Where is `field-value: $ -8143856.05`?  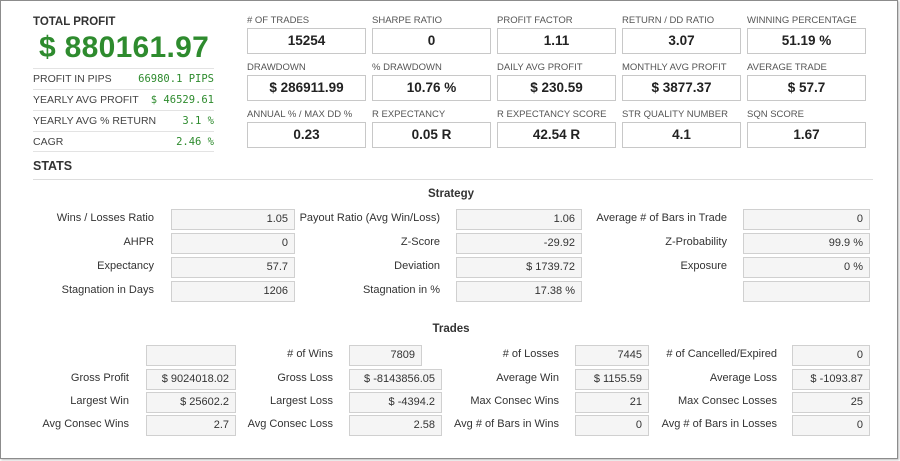
field-value: $ -8143856.05 is located at coordinates (395, 379).